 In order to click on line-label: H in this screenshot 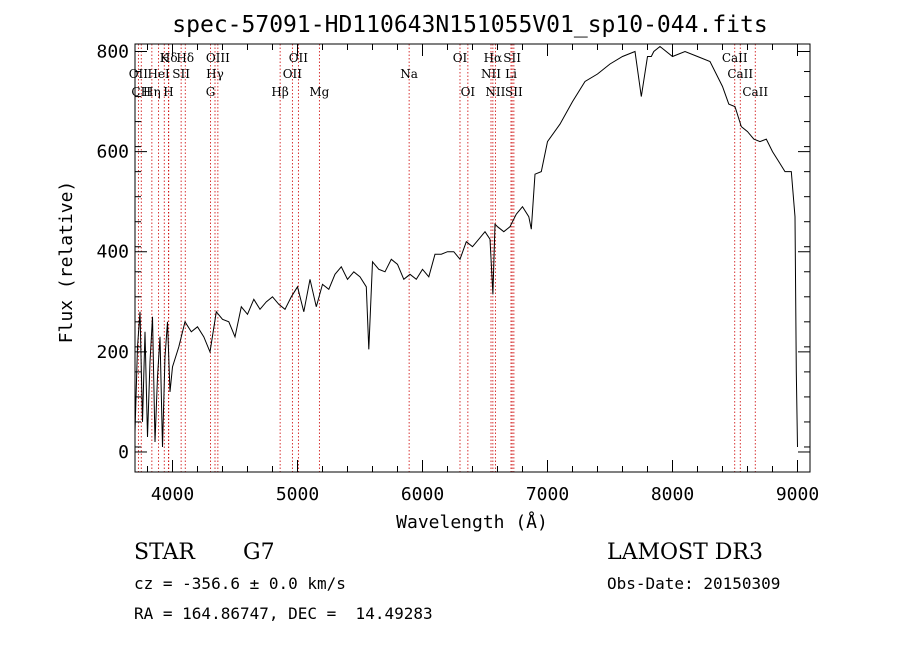, I will do `click(168, 92)`.